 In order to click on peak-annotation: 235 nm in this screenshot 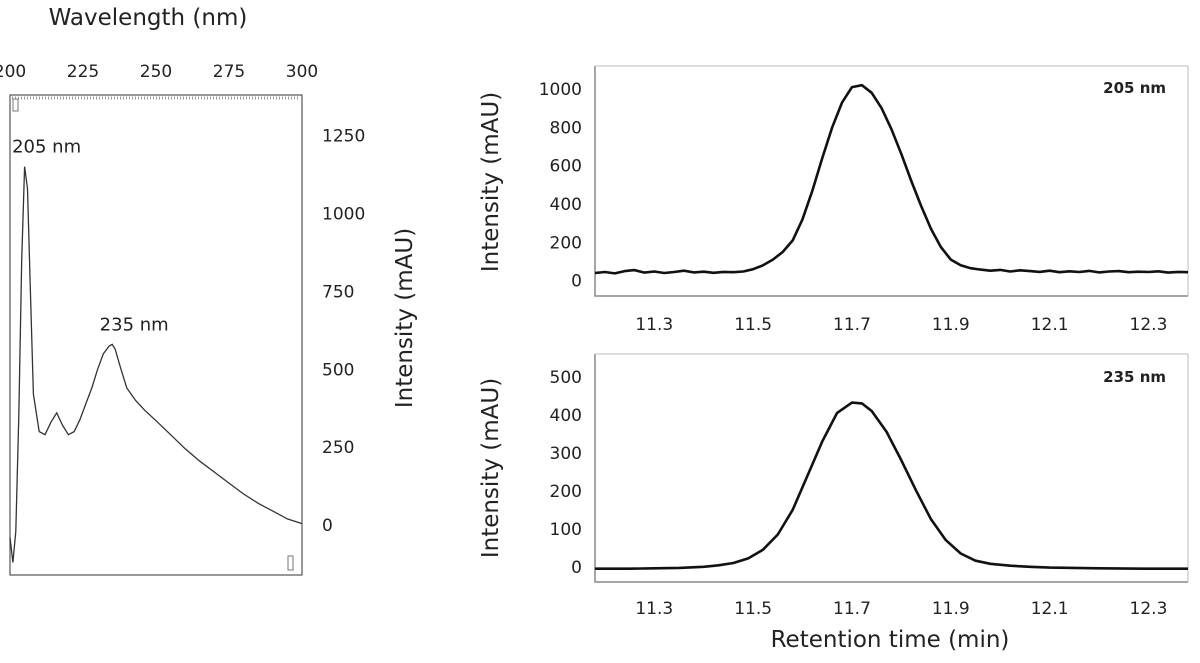, I will do `click(134, 324)`.